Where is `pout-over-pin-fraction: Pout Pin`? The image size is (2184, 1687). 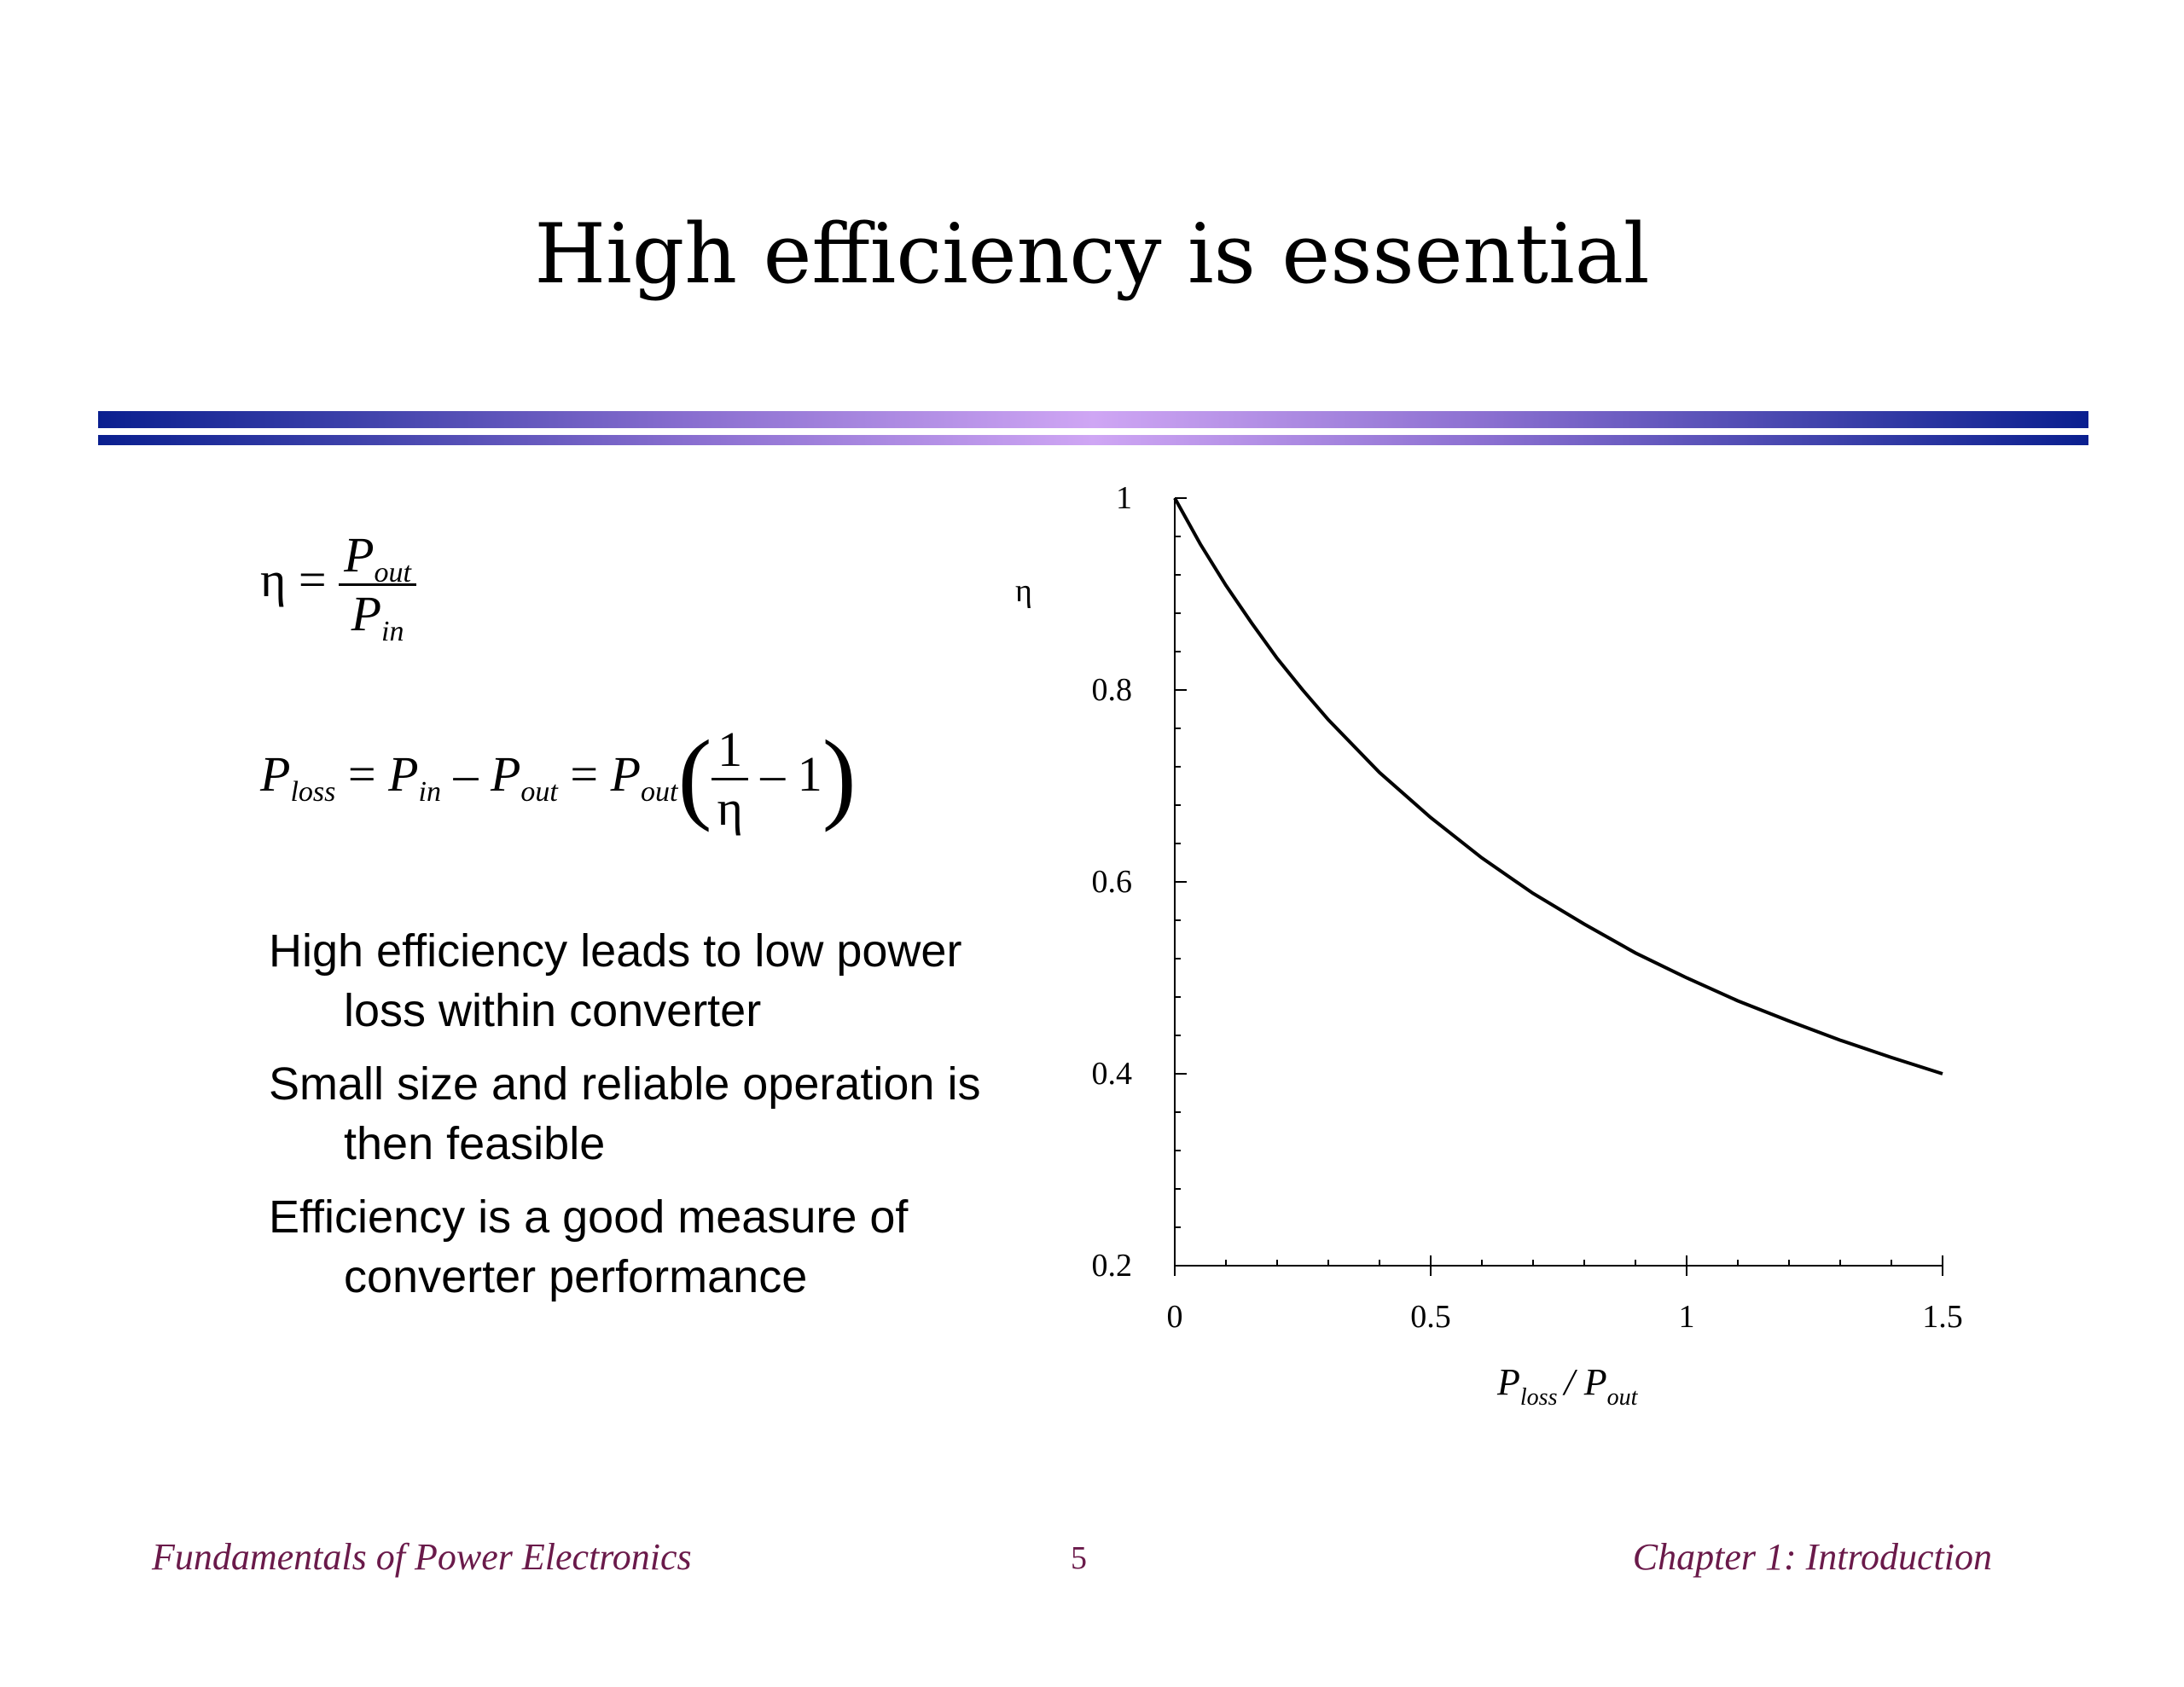 pout-over-pin-fraction: Pout Pin is located at coordinates (377, 588).